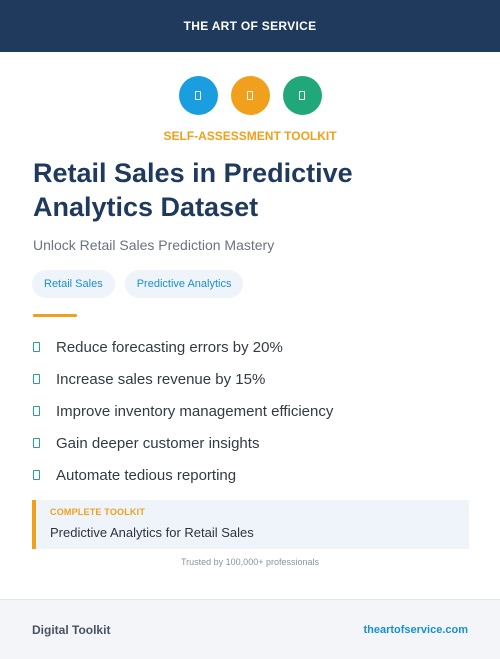  Describe the element at coordinates (146, 475) in the screenshot. I see `benefit-text: Automate tedious reporting` at that location.